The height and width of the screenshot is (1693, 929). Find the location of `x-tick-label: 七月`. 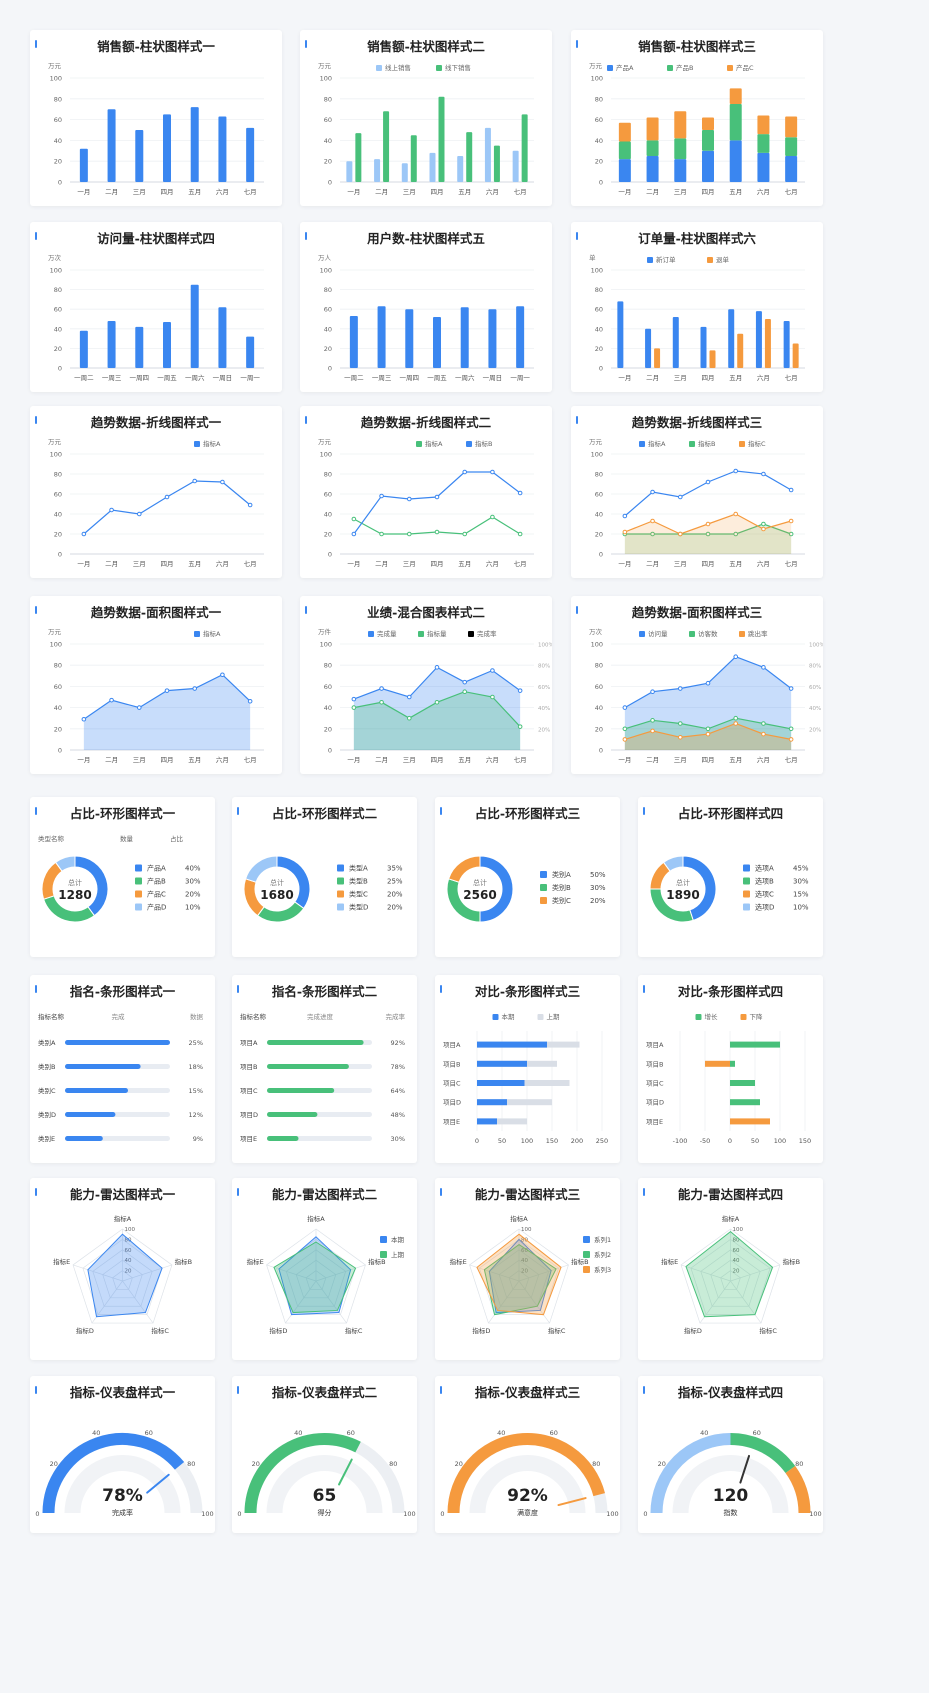

x-tick-label: 七月 is located at coordinates (791, 191).